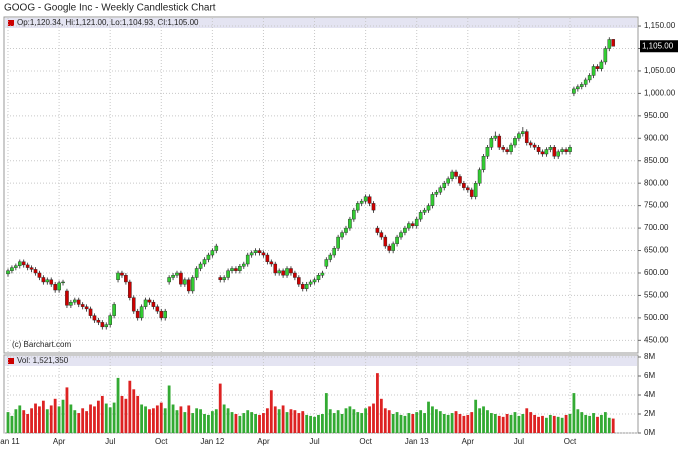 This screenshot has width=680, height=455. What do you see at coordinates (649, 375) in the screenshot?
I see `y-tick-label: 6M` at bounding box center [649, 375].